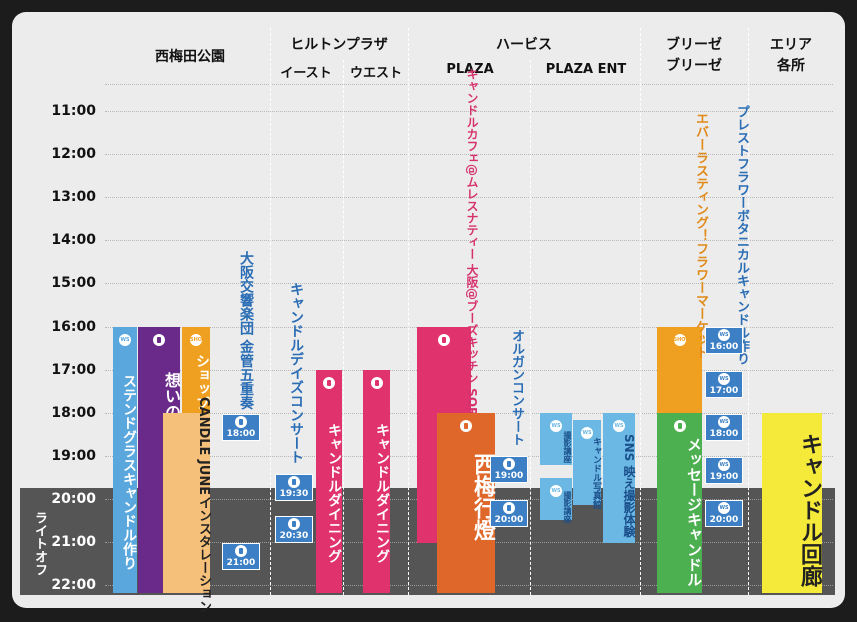  Describe the element at coordinates (73, 326) in the screenshot. I see `time-label: 16:00` at that location.